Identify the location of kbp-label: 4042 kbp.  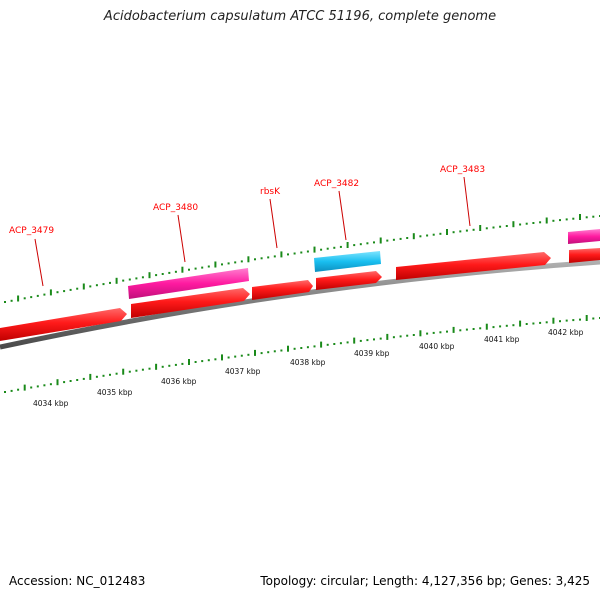
(566, 332).